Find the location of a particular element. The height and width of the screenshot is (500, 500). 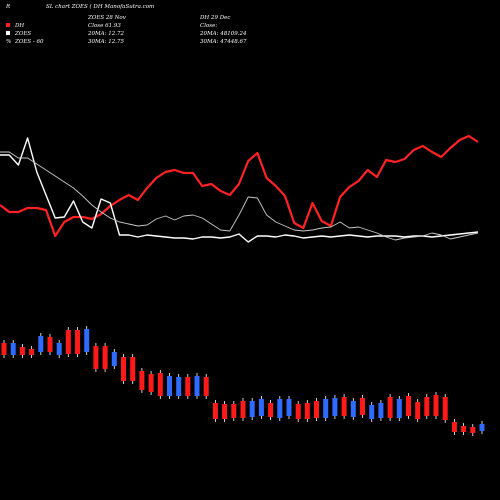

legend-zoes-60-label: ZOES - 60 is located at coordinates (29, 42).